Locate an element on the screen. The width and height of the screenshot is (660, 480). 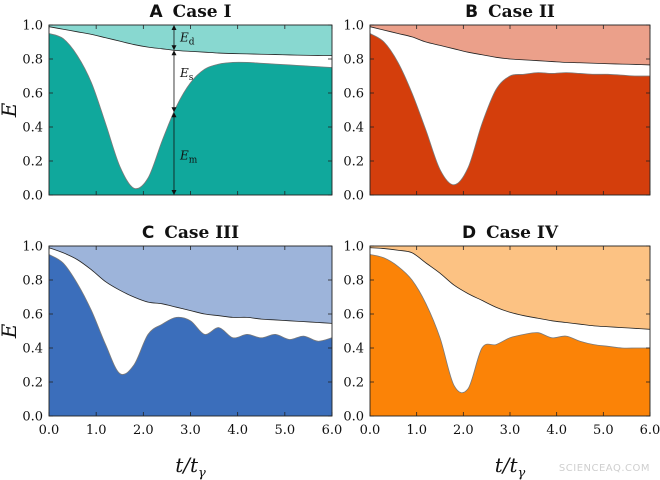
line-lower-a is located at coordinates (190, 111).